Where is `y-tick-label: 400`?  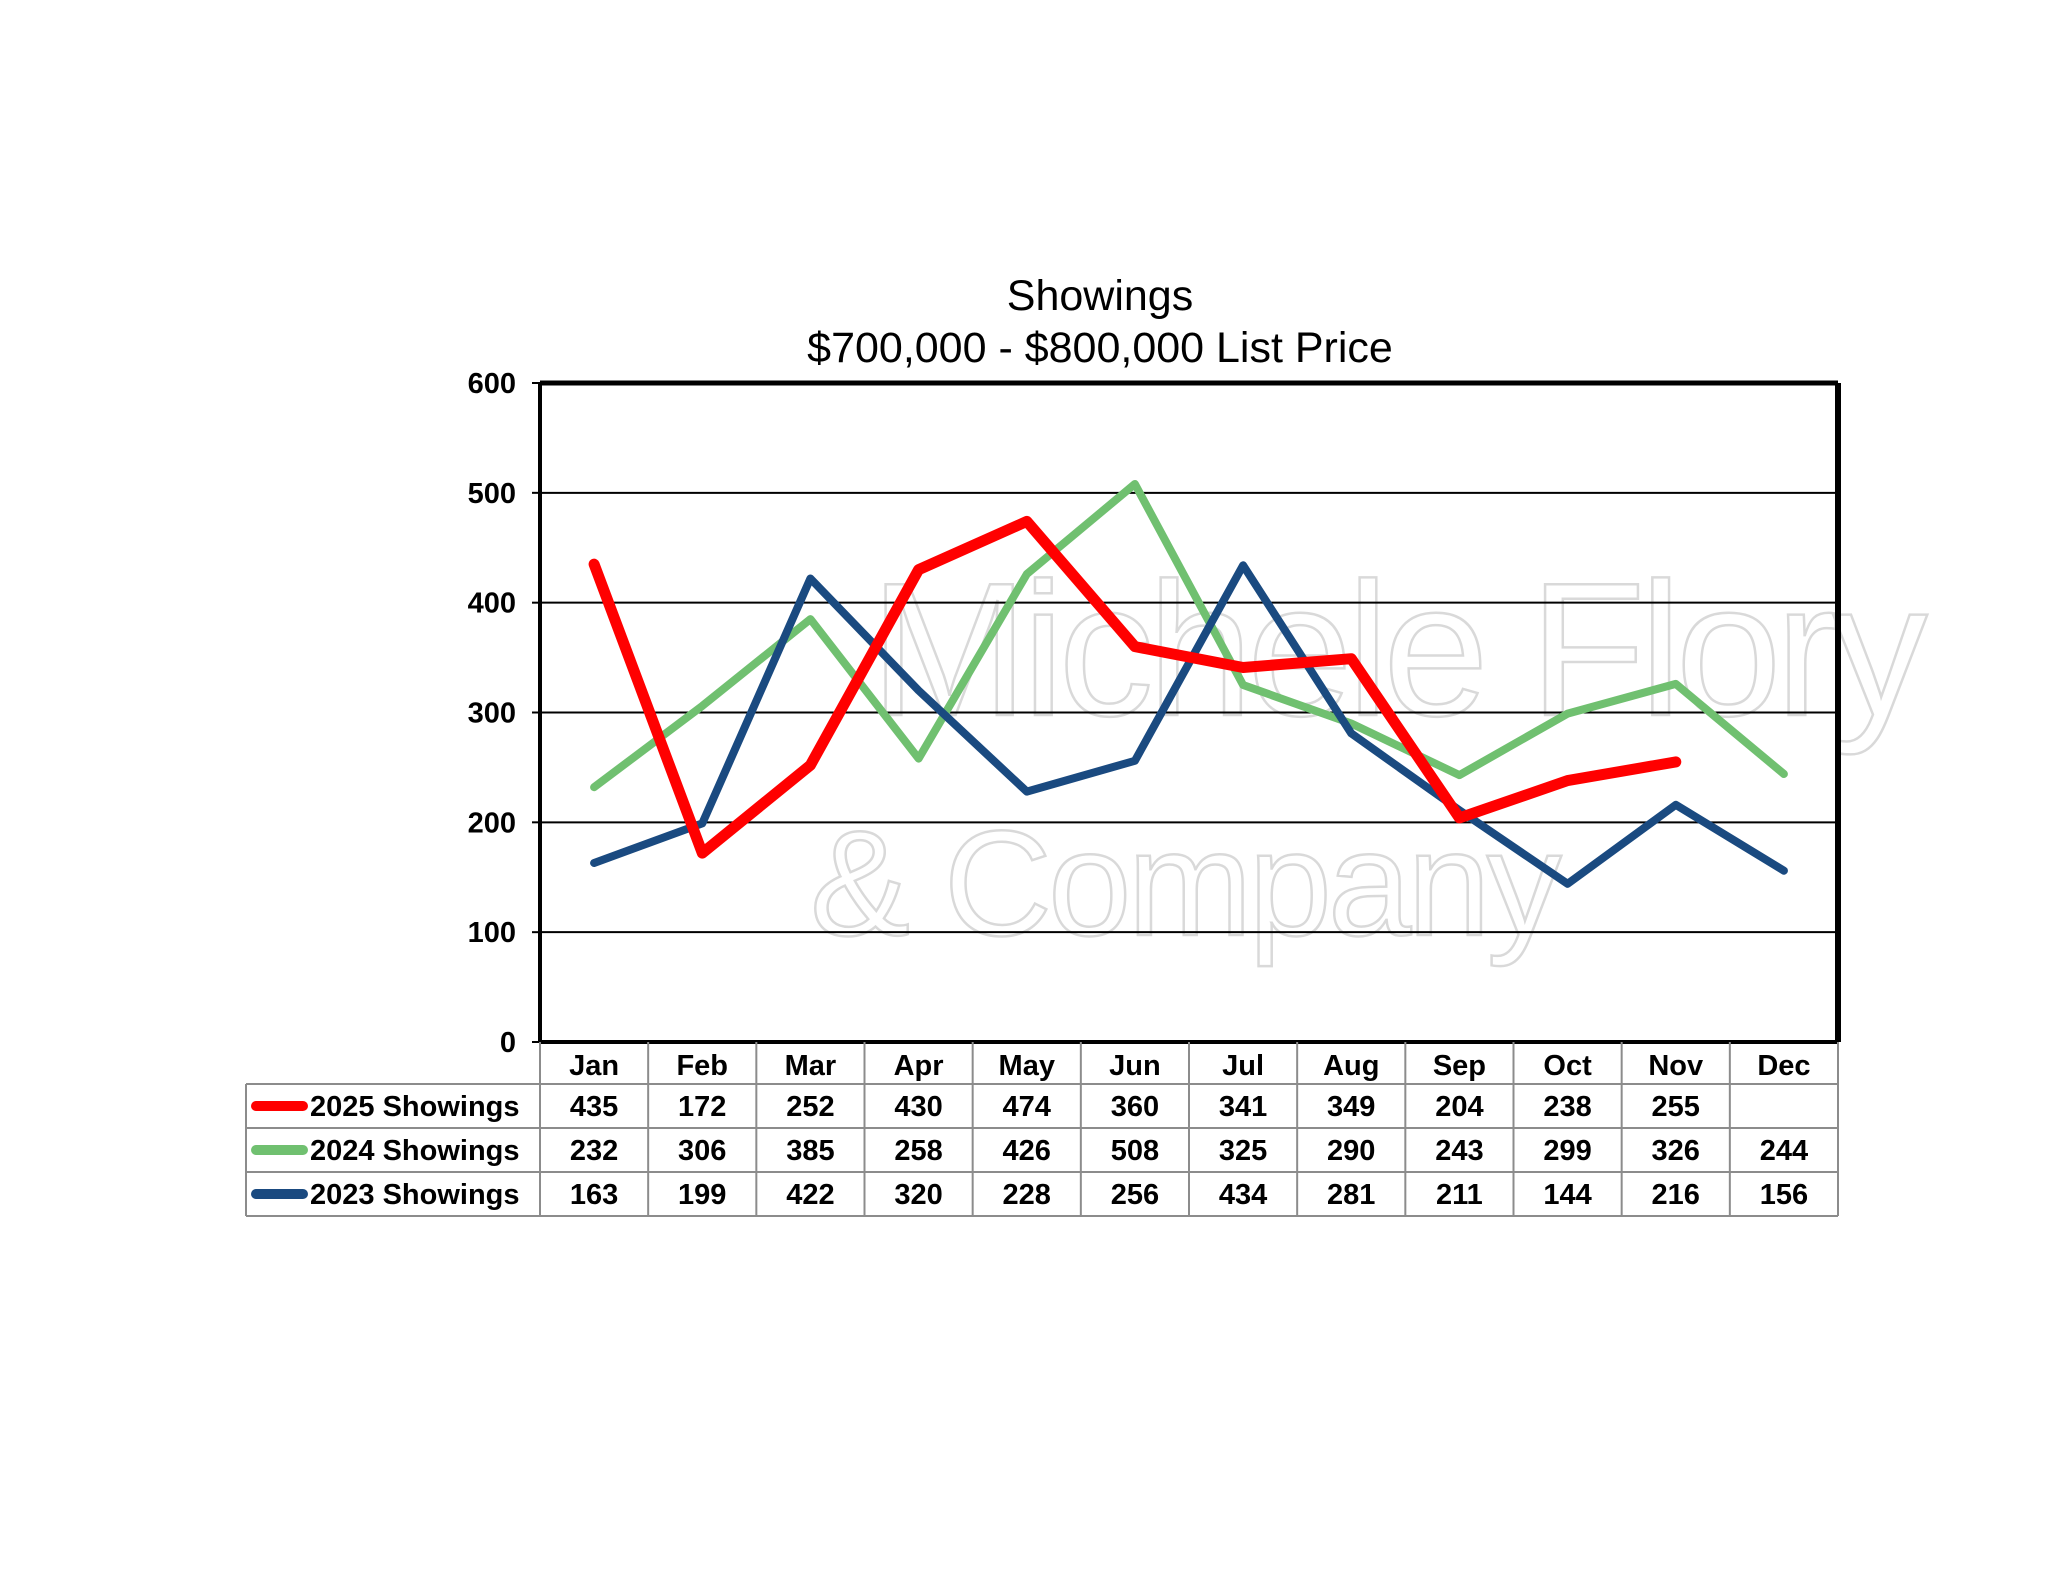
y-tick-label: 400 is located at coordinates (492, 604).